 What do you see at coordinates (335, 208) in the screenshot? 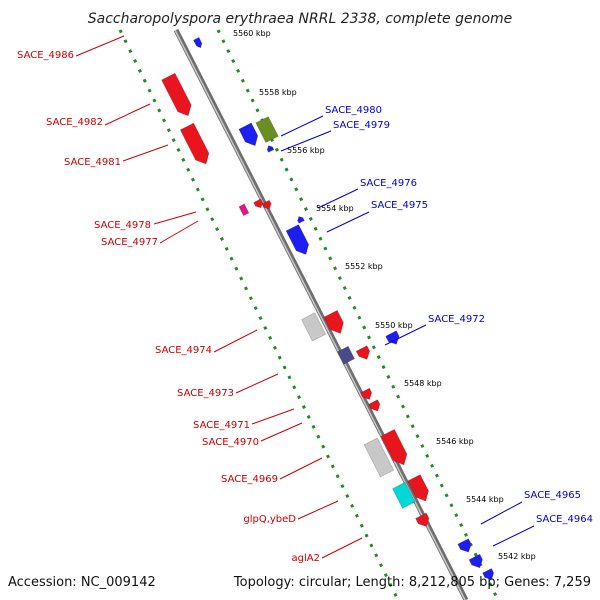
I see `kbp-tick-label: 5554 kbp` at bounding box center [335, 208].